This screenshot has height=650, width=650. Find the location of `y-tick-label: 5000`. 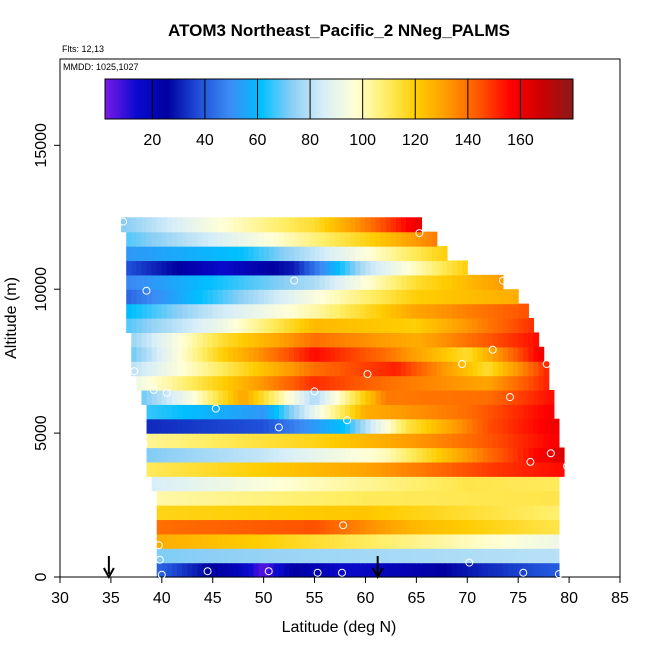

y-tick-label: 5000 is located at coordinates (41, 433).